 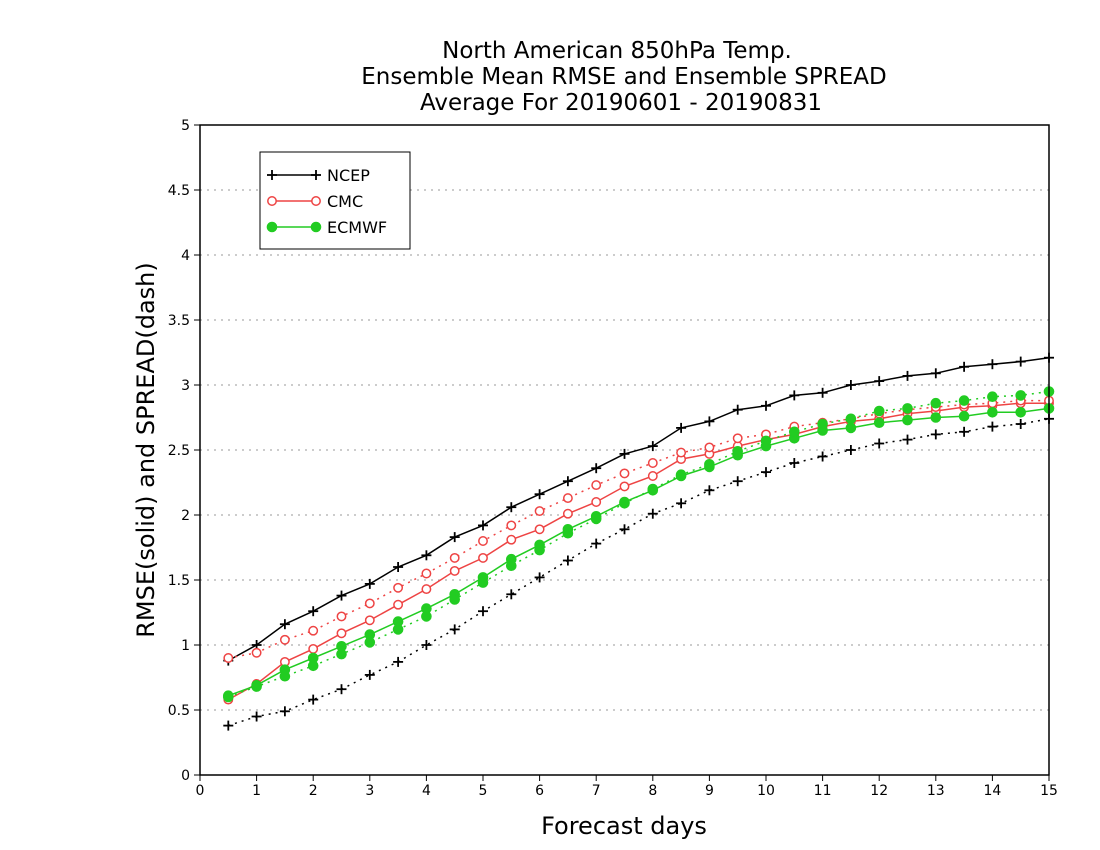 I want to click on legend-label-ecmwf: ECMWF, so click(x=357, y=227).